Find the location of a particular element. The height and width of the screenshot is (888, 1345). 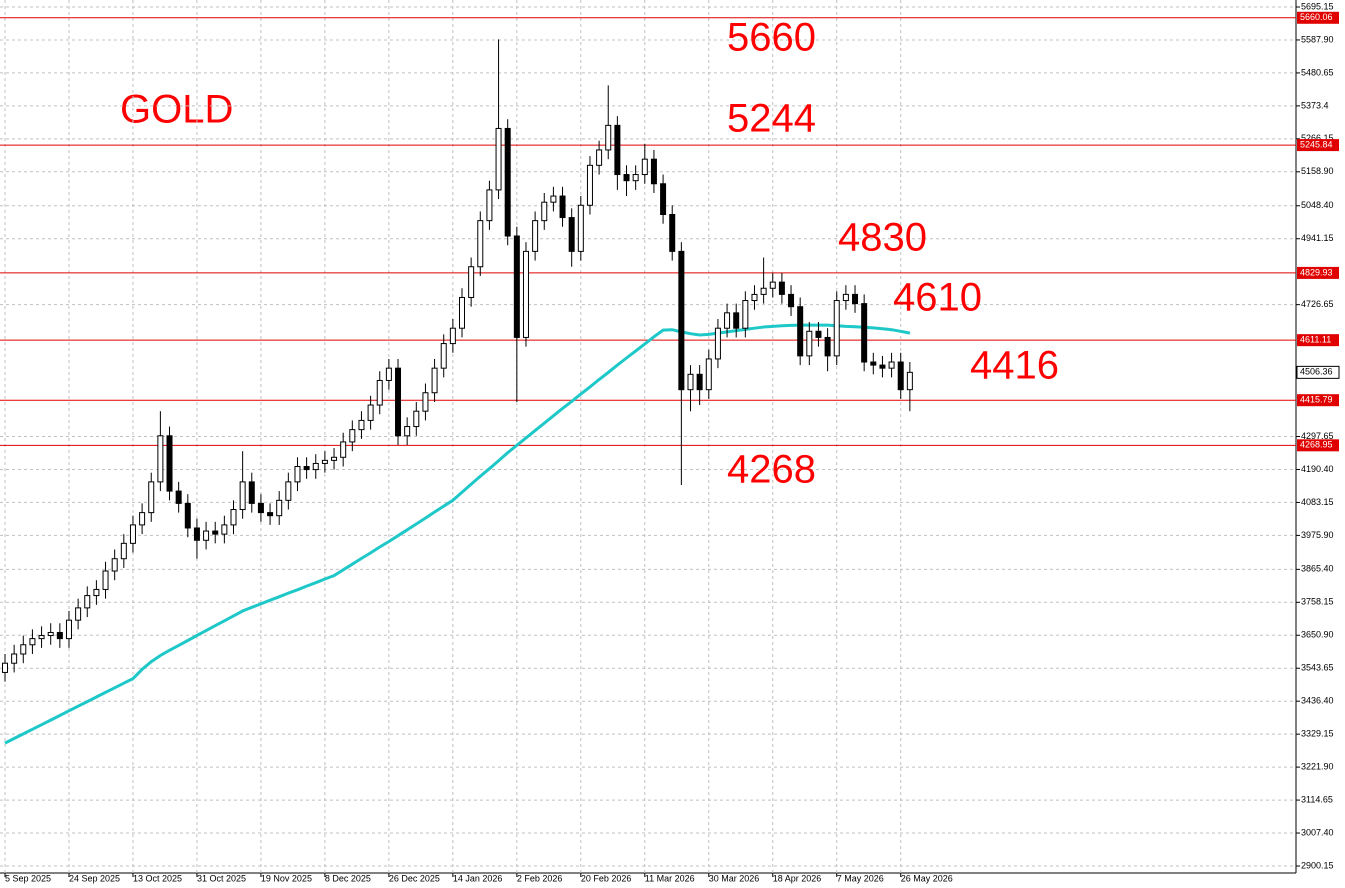

x-tick-label: 31 Oct 2025 is located at coordinates (221, 878).